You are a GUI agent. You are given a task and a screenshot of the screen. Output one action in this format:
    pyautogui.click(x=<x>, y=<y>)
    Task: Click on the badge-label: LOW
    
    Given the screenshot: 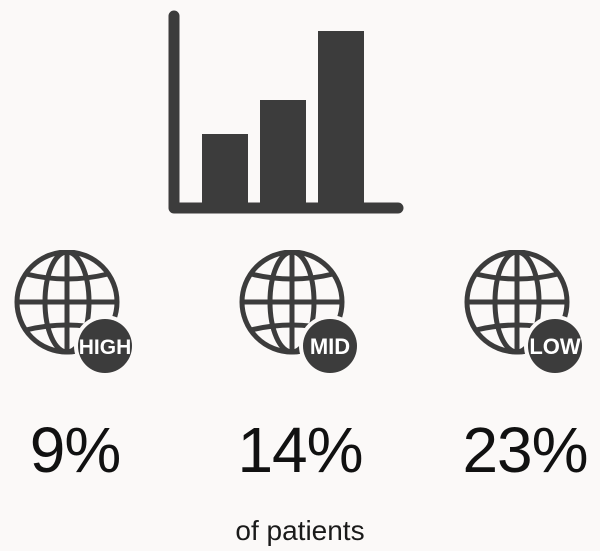 What is the action you would take?
    pyautogui.click(x=555, y=346)
    